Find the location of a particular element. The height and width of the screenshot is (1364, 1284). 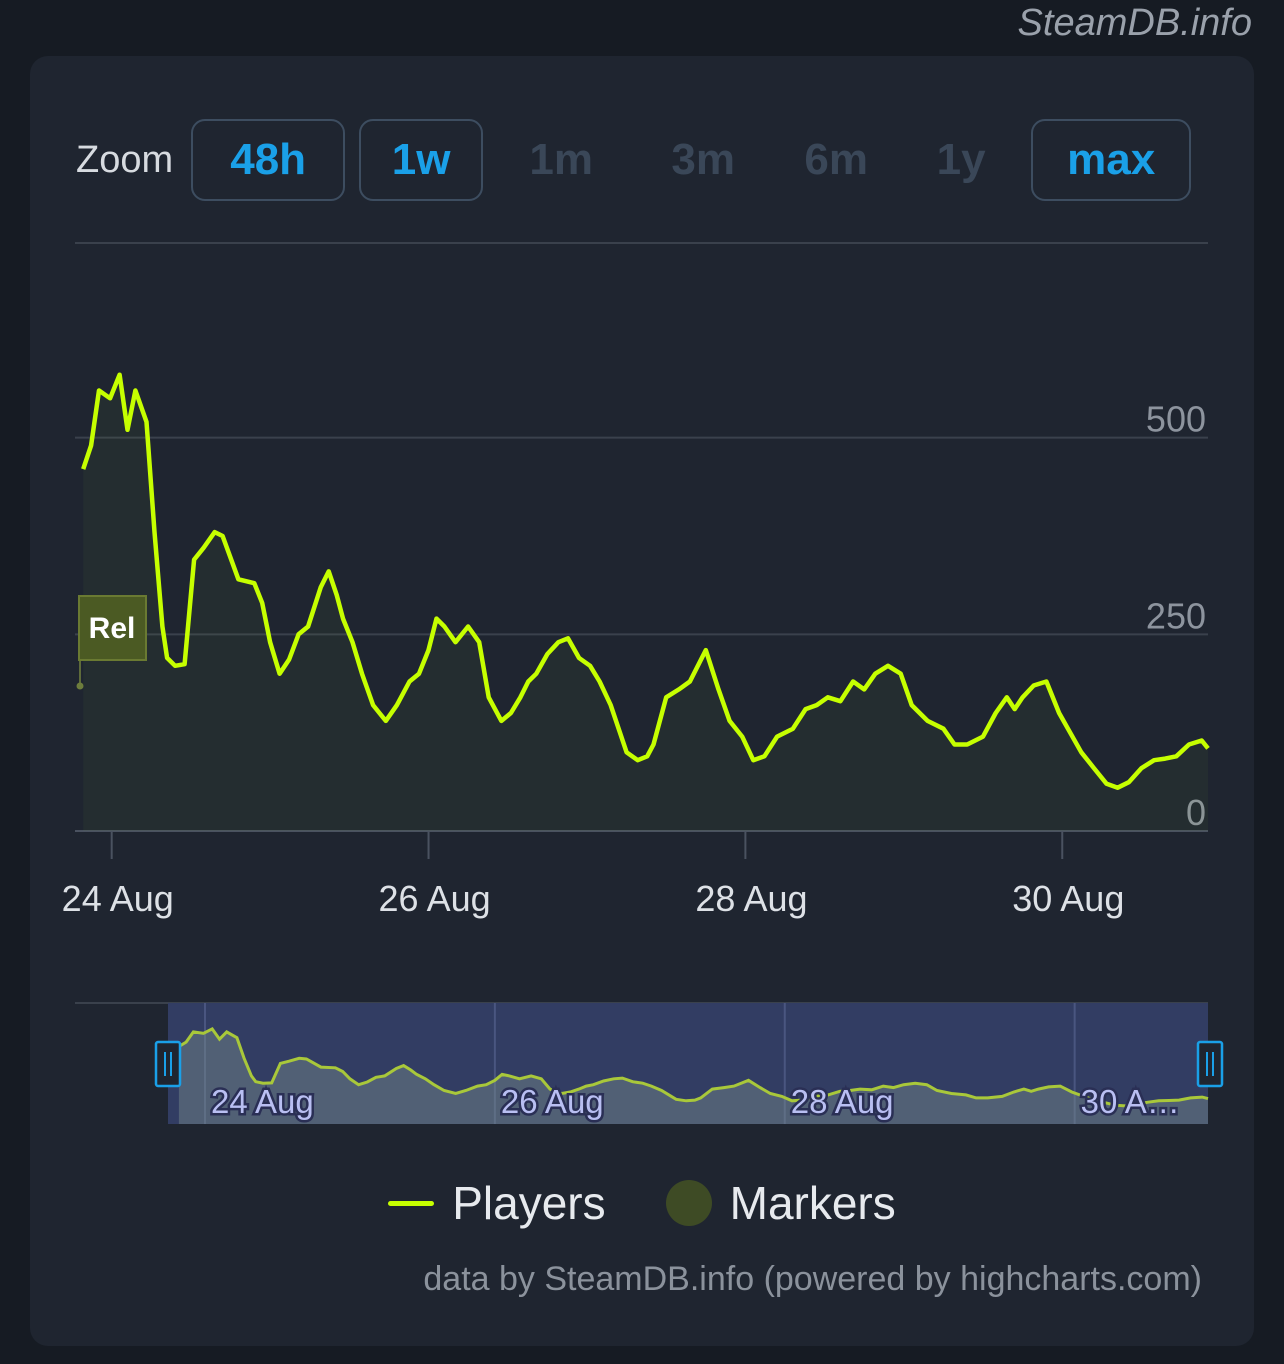

x-tick-label-2: 28 Aug is located at coordinates (751, 898).